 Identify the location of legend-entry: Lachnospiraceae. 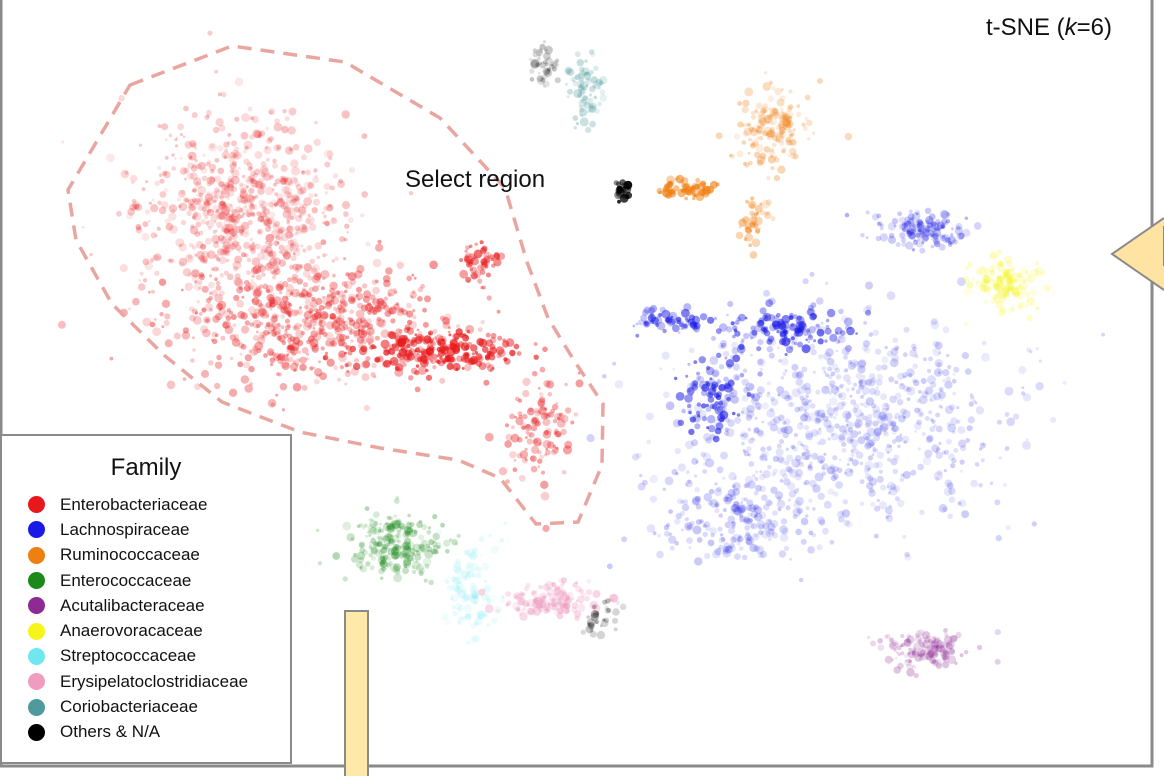
(159, 529).